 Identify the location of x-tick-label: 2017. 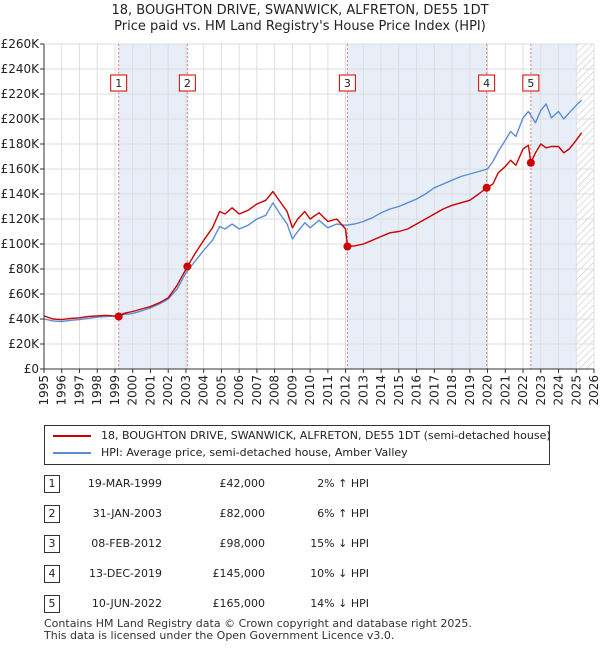
(434, 390).